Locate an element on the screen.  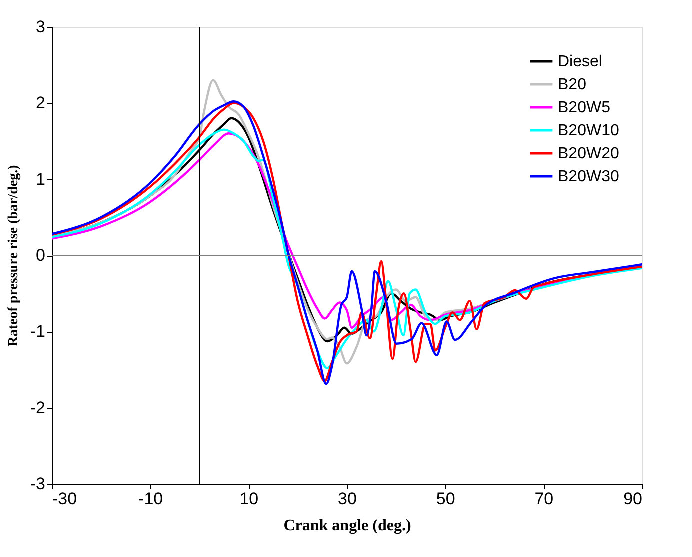
y-tick-label: -3 is located at coordinates (38, 484).